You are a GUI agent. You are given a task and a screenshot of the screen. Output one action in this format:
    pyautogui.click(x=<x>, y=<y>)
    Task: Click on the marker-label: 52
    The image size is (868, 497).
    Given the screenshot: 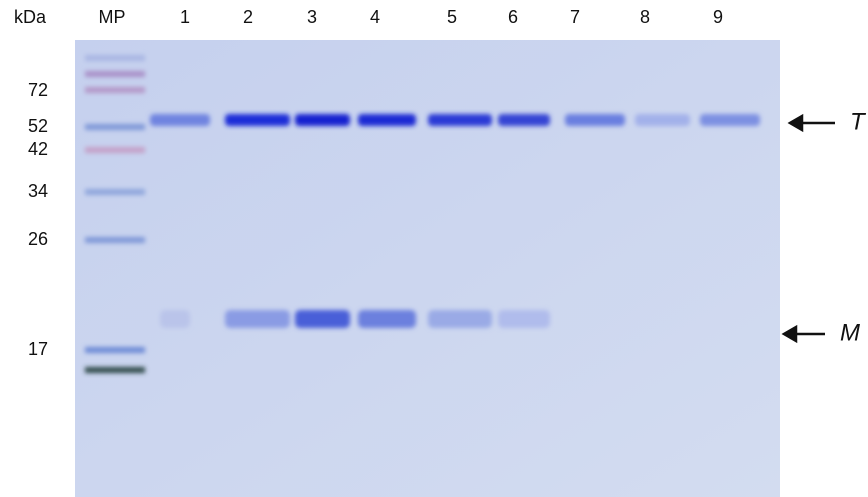 What is the action you would take?
    pyautogui.click(x=38, y=126)
    